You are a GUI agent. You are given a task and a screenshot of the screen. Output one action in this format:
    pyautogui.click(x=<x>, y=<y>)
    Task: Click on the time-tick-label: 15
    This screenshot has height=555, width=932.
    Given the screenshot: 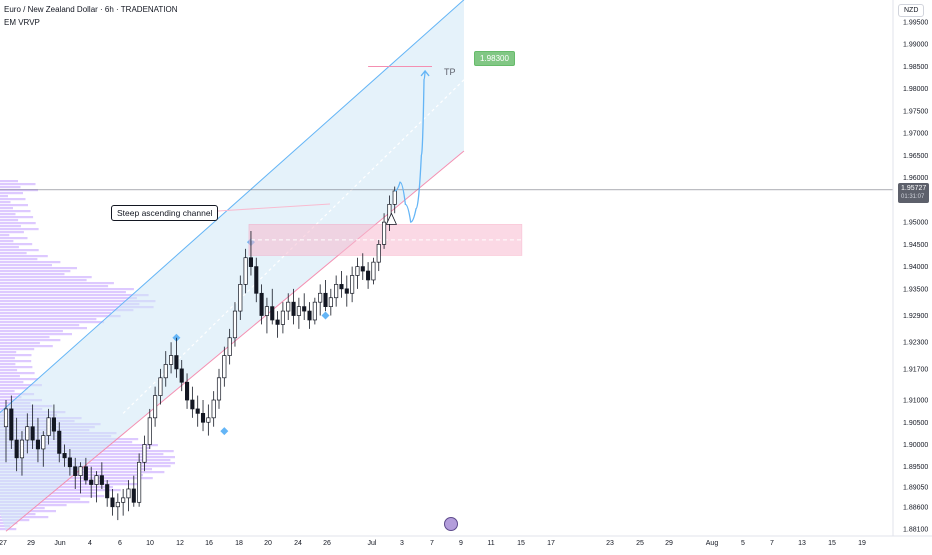 What is the action you would take?
    pyautogui.click(x=521, y=543)
    